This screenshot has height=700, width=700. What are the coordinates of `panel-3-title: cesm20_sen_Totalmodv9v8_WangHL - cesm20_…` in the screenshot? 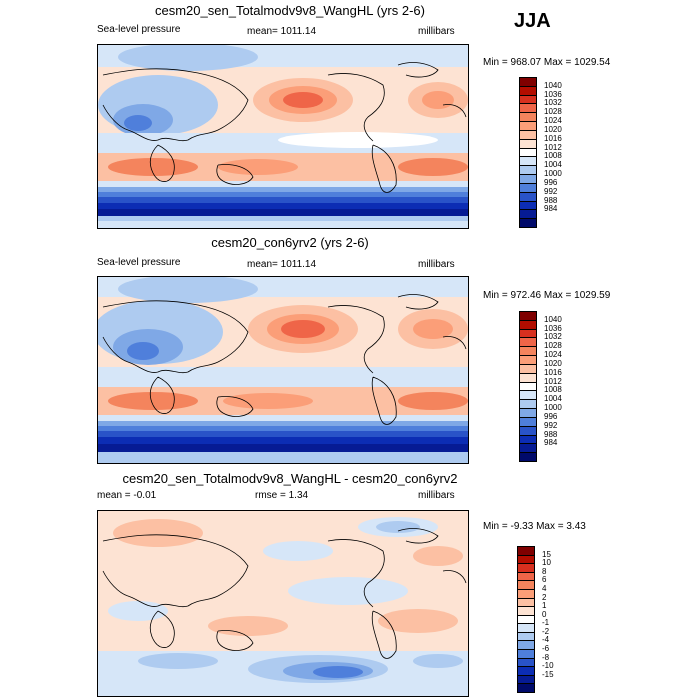 It's located at (290, 478).